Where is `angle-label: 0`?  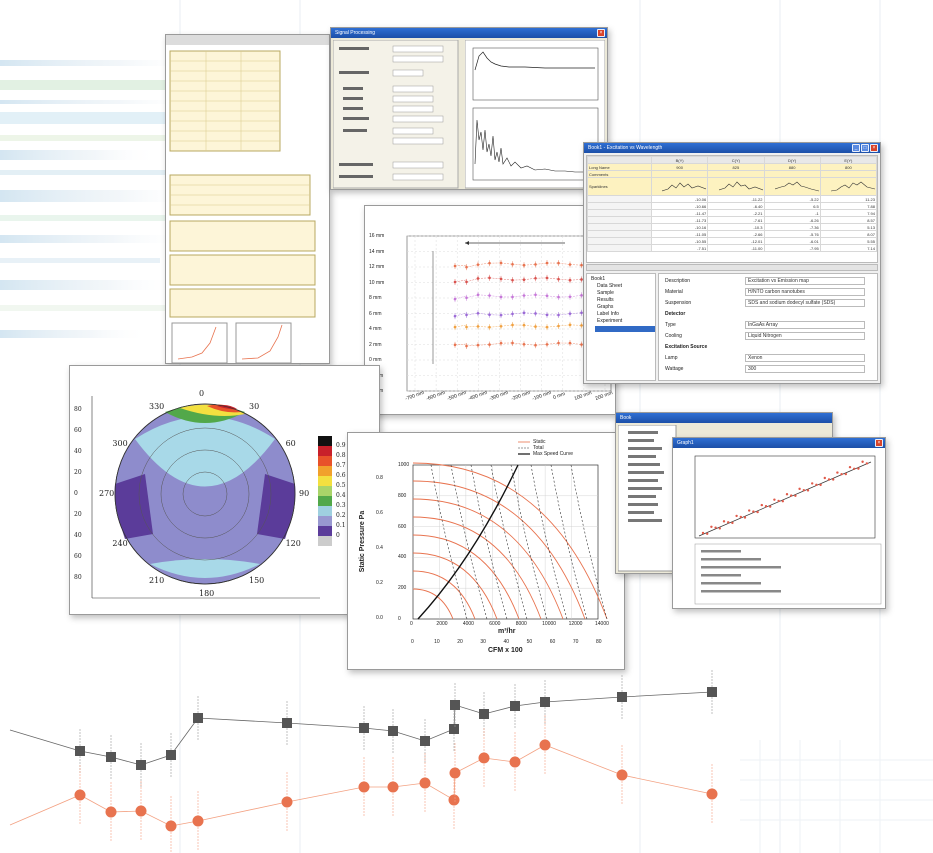 angle-label: 0 is located at coordinates (202, 393).